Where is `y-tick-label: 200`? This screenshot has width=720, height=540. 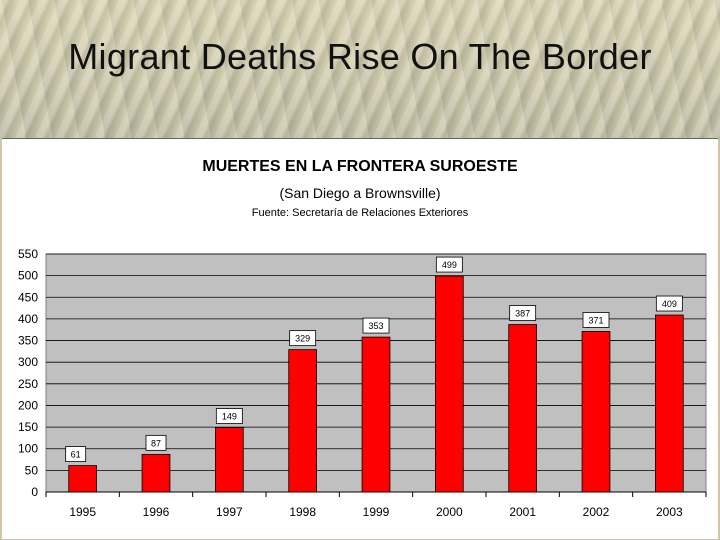 y-tick-label: 200 is located at coordinates (28, 405).